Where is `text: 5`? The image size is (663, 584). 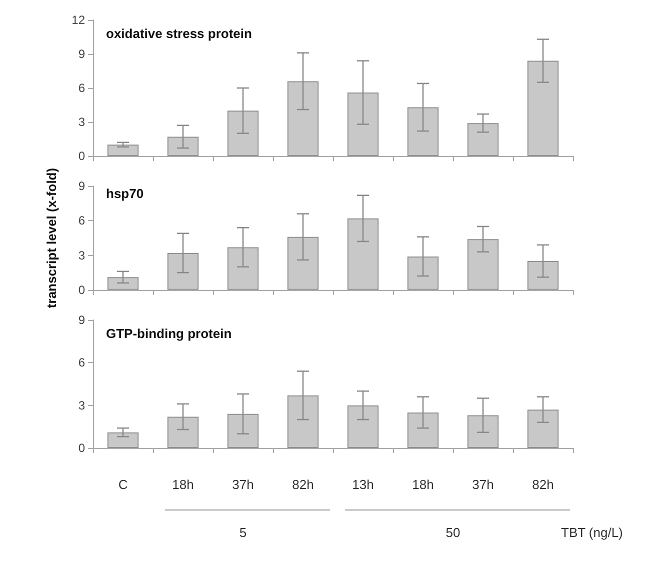
text: 5 is located at coordinates (243, 532).